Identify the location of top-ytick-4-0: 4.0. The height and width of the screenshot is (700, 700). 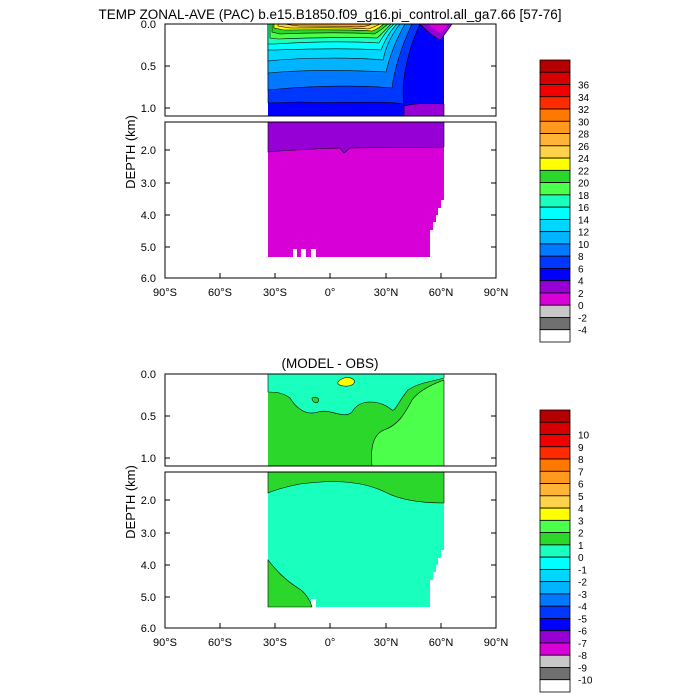
(148, 216).